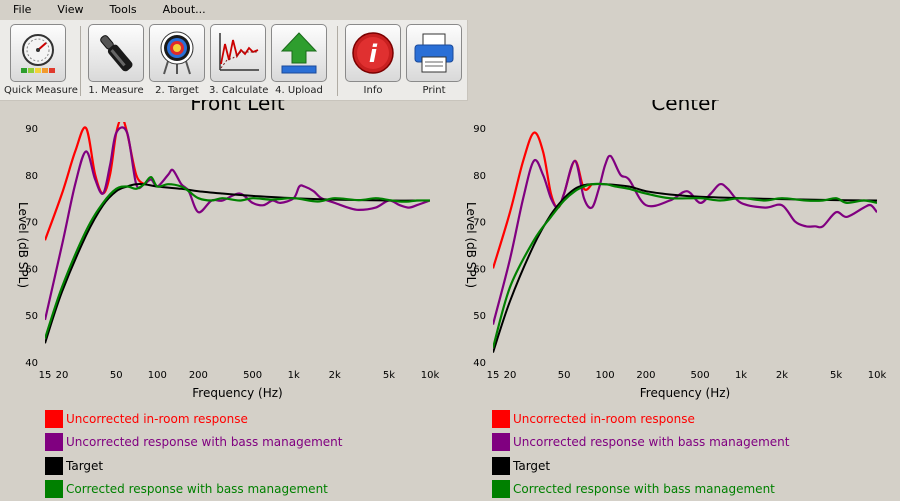 Image resolution: width=900 pixels, height=501 pixels. What do you see at coordinates (373, 90) in the screenshot?
I see `info-label: Info` at bounding box center [373, 90].